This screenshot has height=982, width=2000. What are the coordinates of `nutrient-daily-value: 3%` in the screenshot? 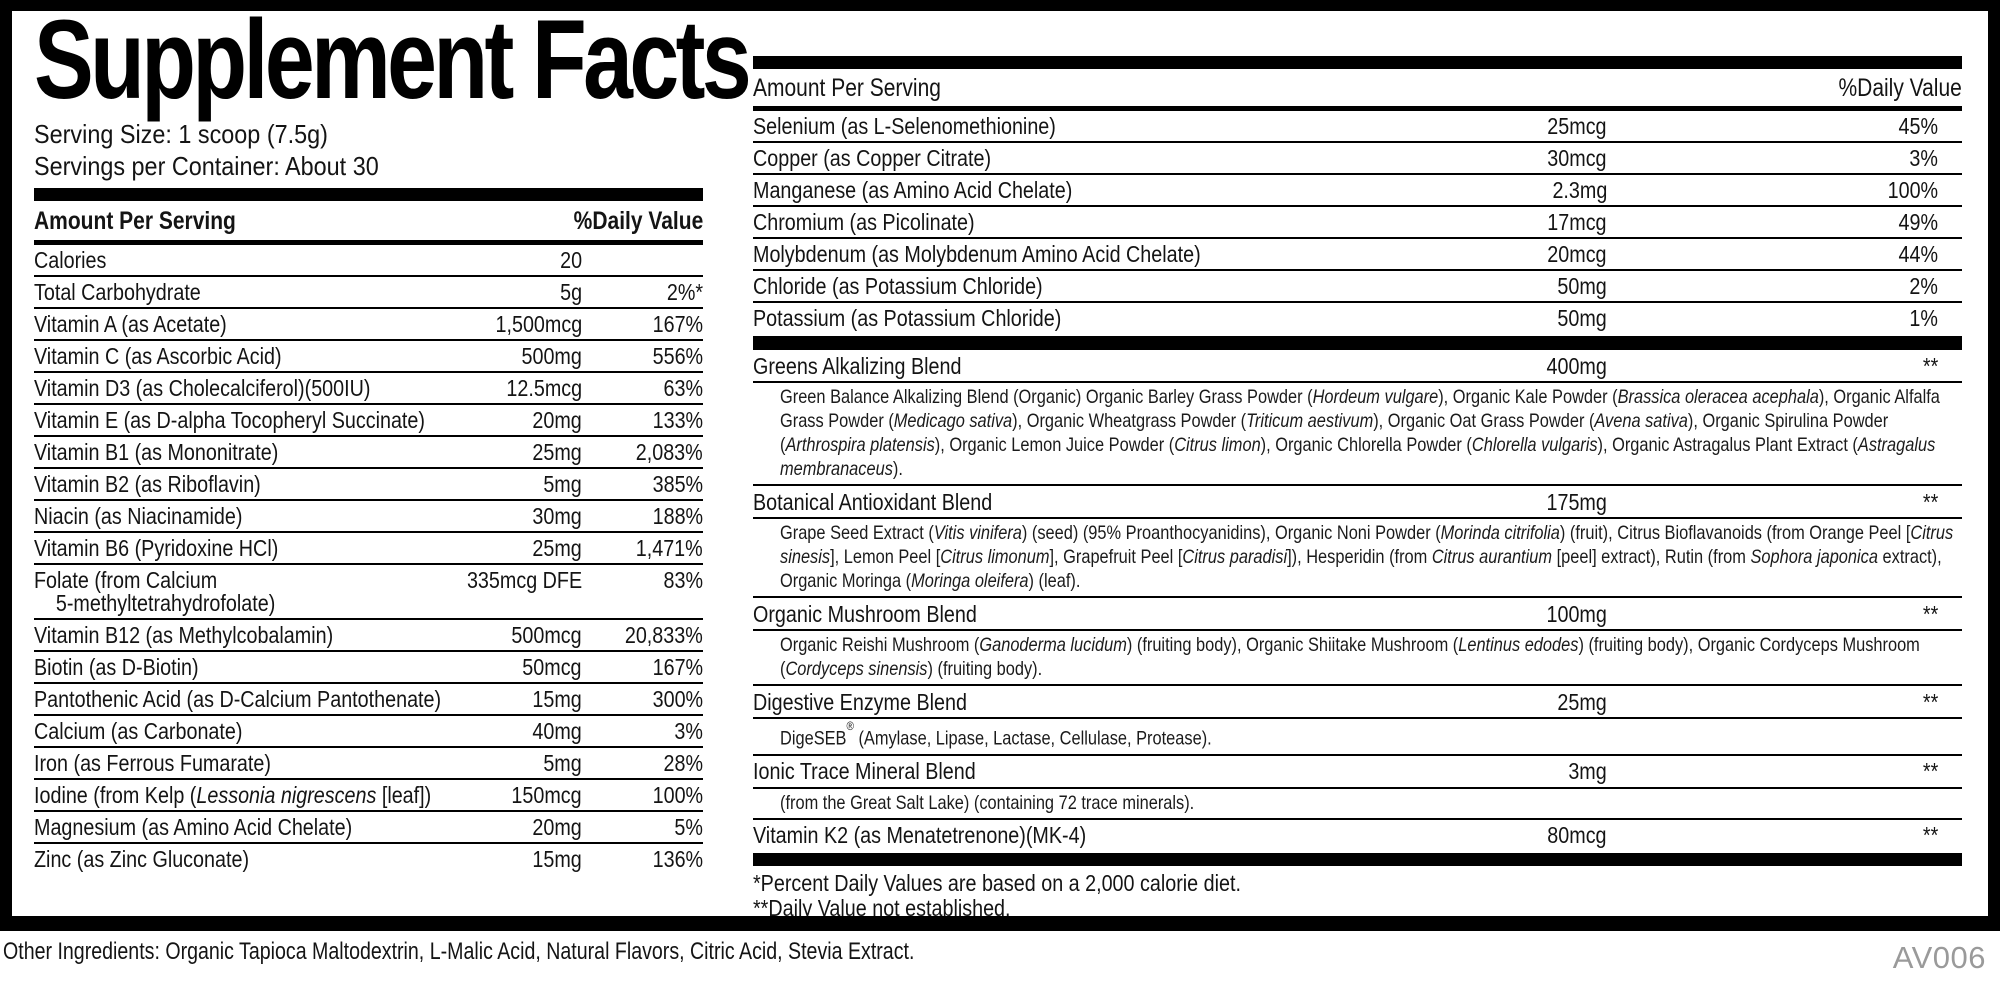 It's located at (688, 730).